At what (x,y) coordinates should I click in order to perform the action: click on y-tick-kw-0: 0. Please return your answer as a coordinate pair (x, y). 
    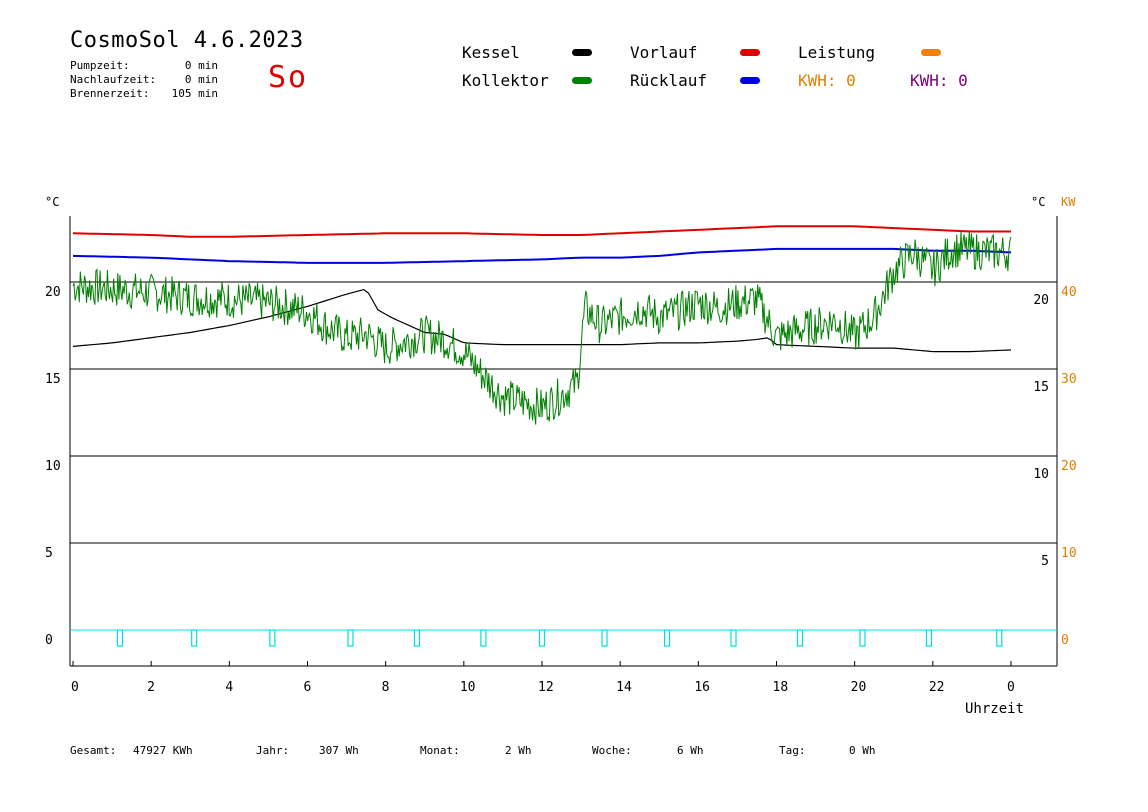
    Looking at the image, I should click on (1065, 640).